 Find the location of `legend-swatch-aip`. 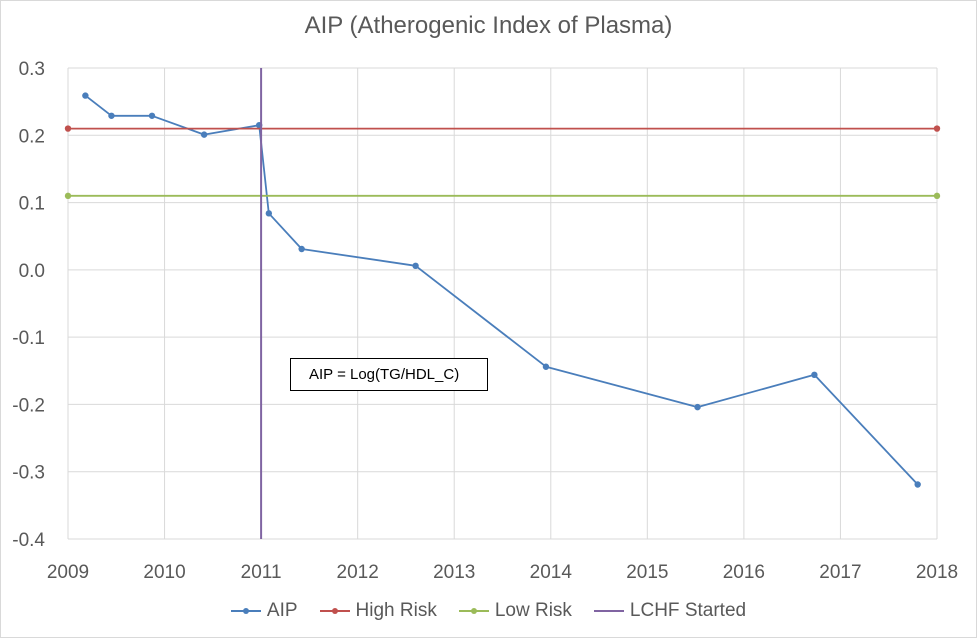

legend-swatch-aip is located at coordinates (245, 611).